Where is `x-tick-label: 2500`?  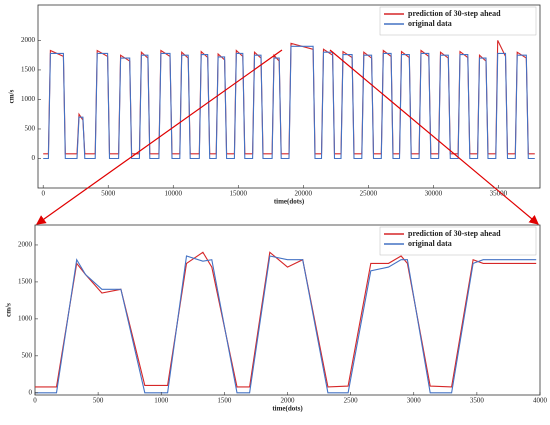
x-tick-label: 2500 is located at coordinates (351, 401).